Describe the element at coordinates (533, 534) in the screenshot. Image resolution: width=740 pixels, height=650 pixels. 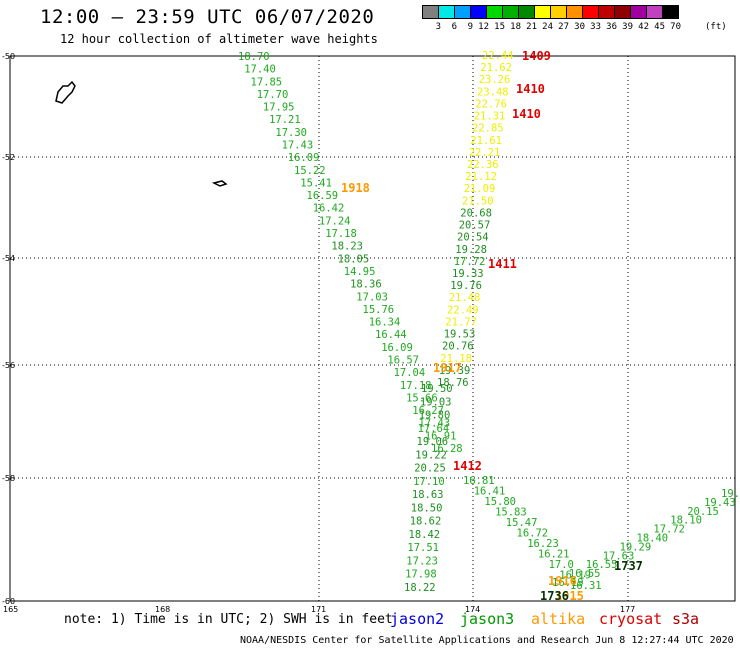
I see `wave-height-label: 16.72` at that location.